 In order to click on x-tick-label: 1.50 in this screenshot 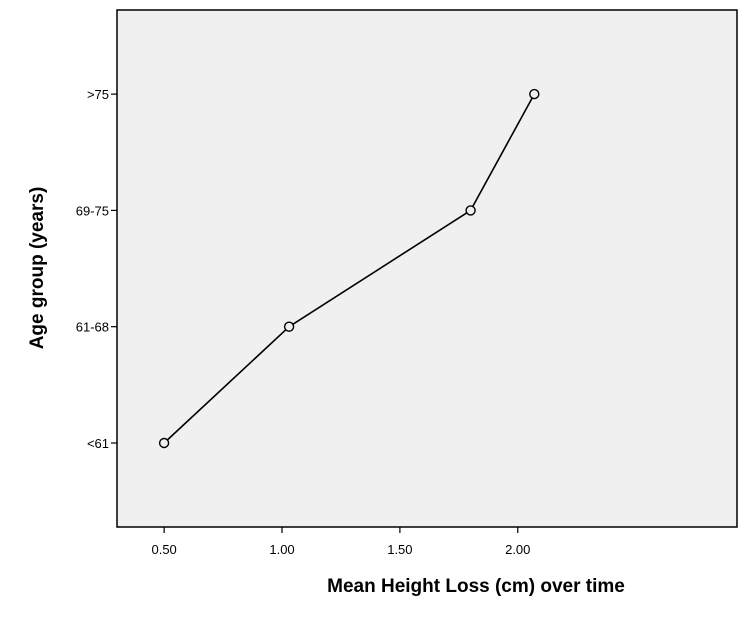, I will do `click(399, 549)`.